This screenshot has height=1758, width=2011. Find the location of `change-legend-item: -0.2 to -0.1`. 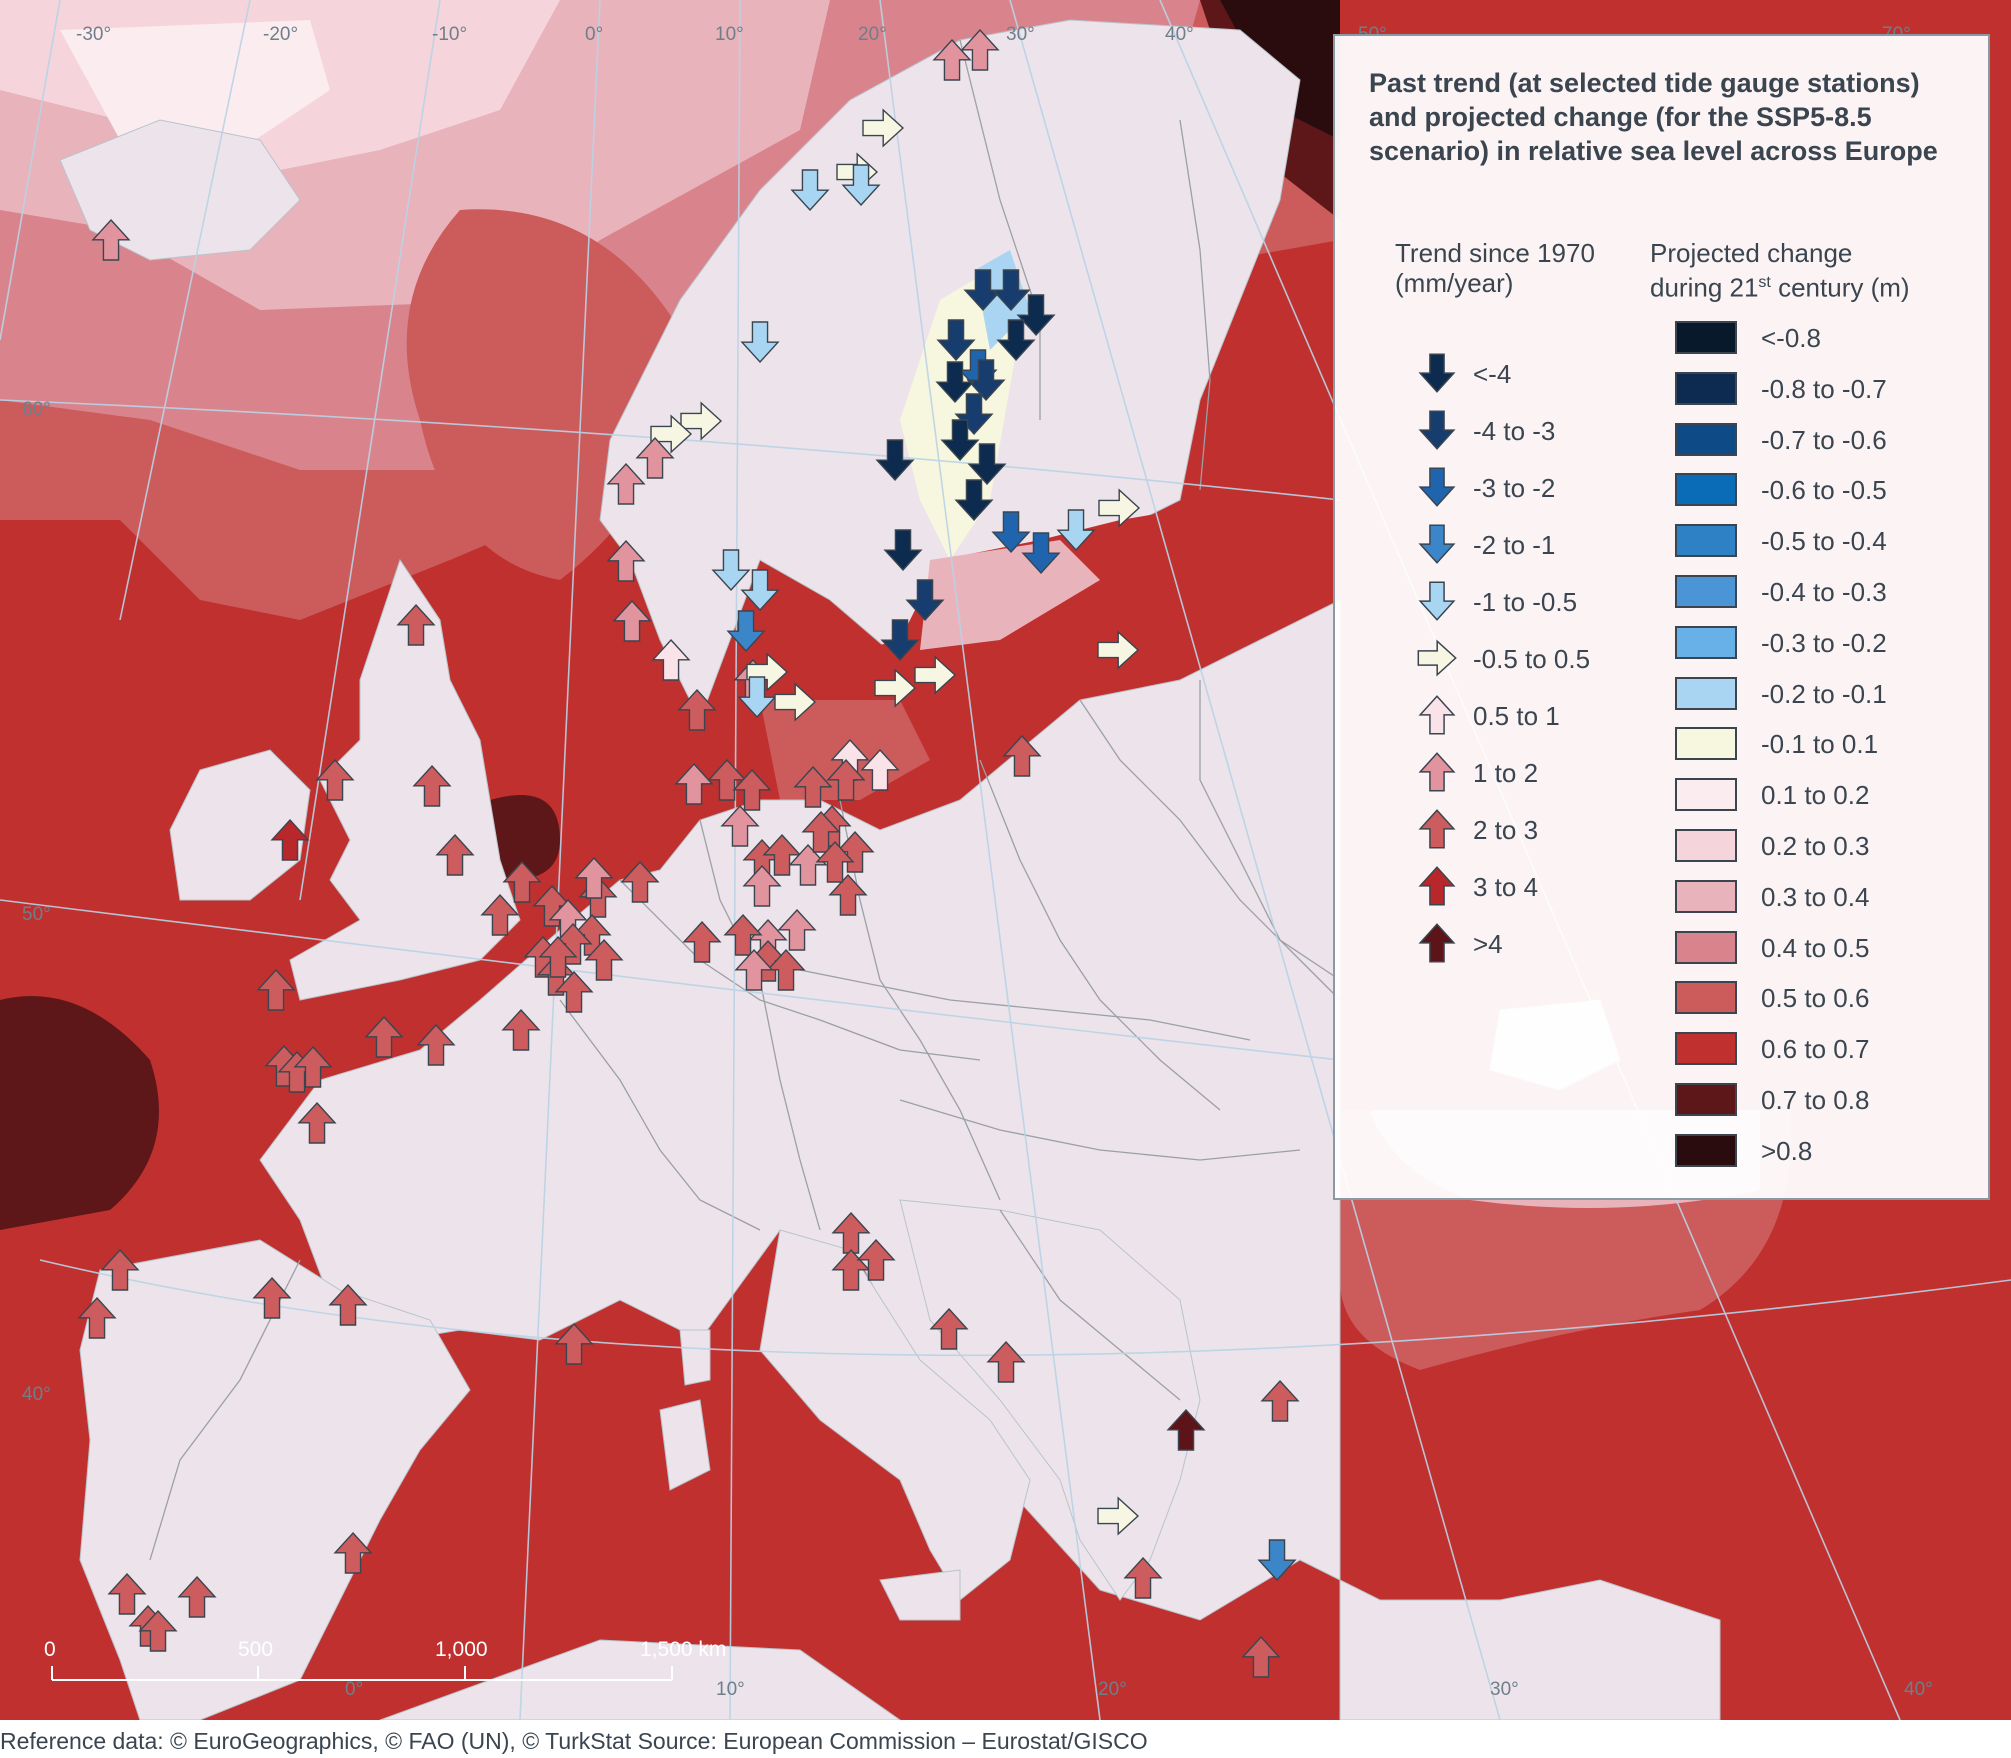

change-legend-item: -0.2 to -0.1 is located at coordinates (1820, 695).